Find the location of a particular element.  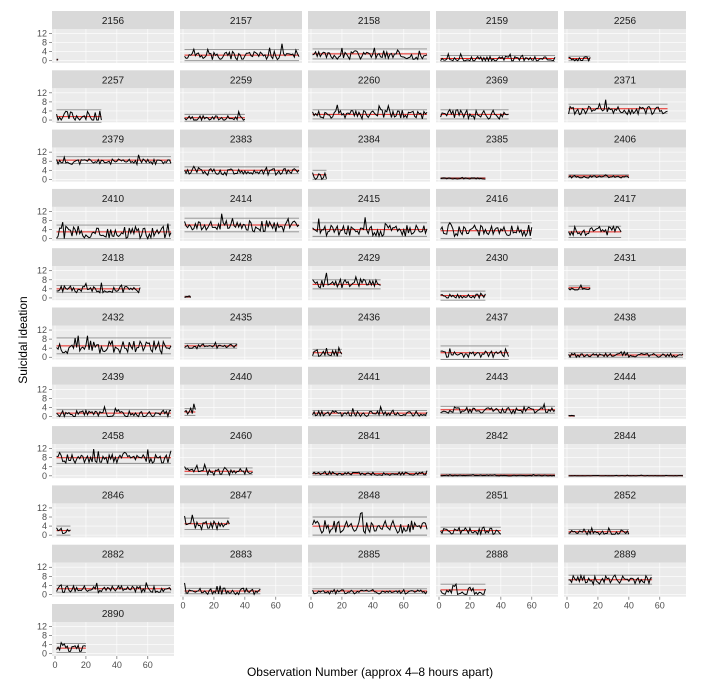

strip-label-2844: 2844 is located at coordinates (625, 436).